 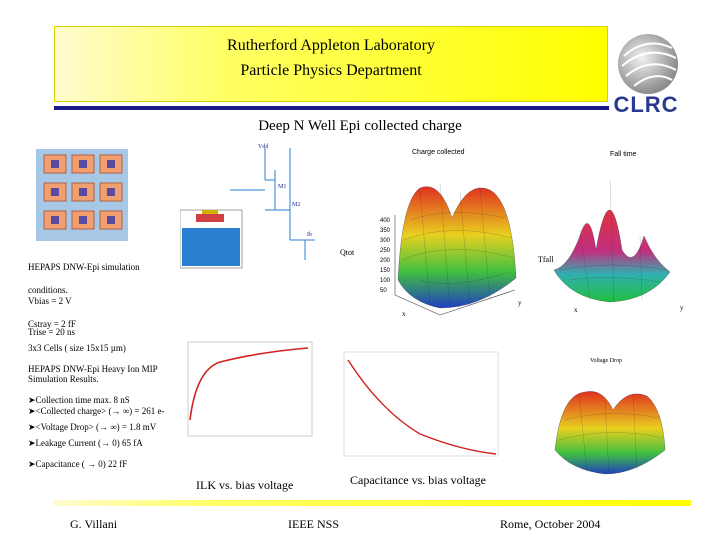 What do you see at coordinates (52, 324) in the screenshot?
I see `note-cstray: Cstray = 2 fF` at bounding box center [52, 324].